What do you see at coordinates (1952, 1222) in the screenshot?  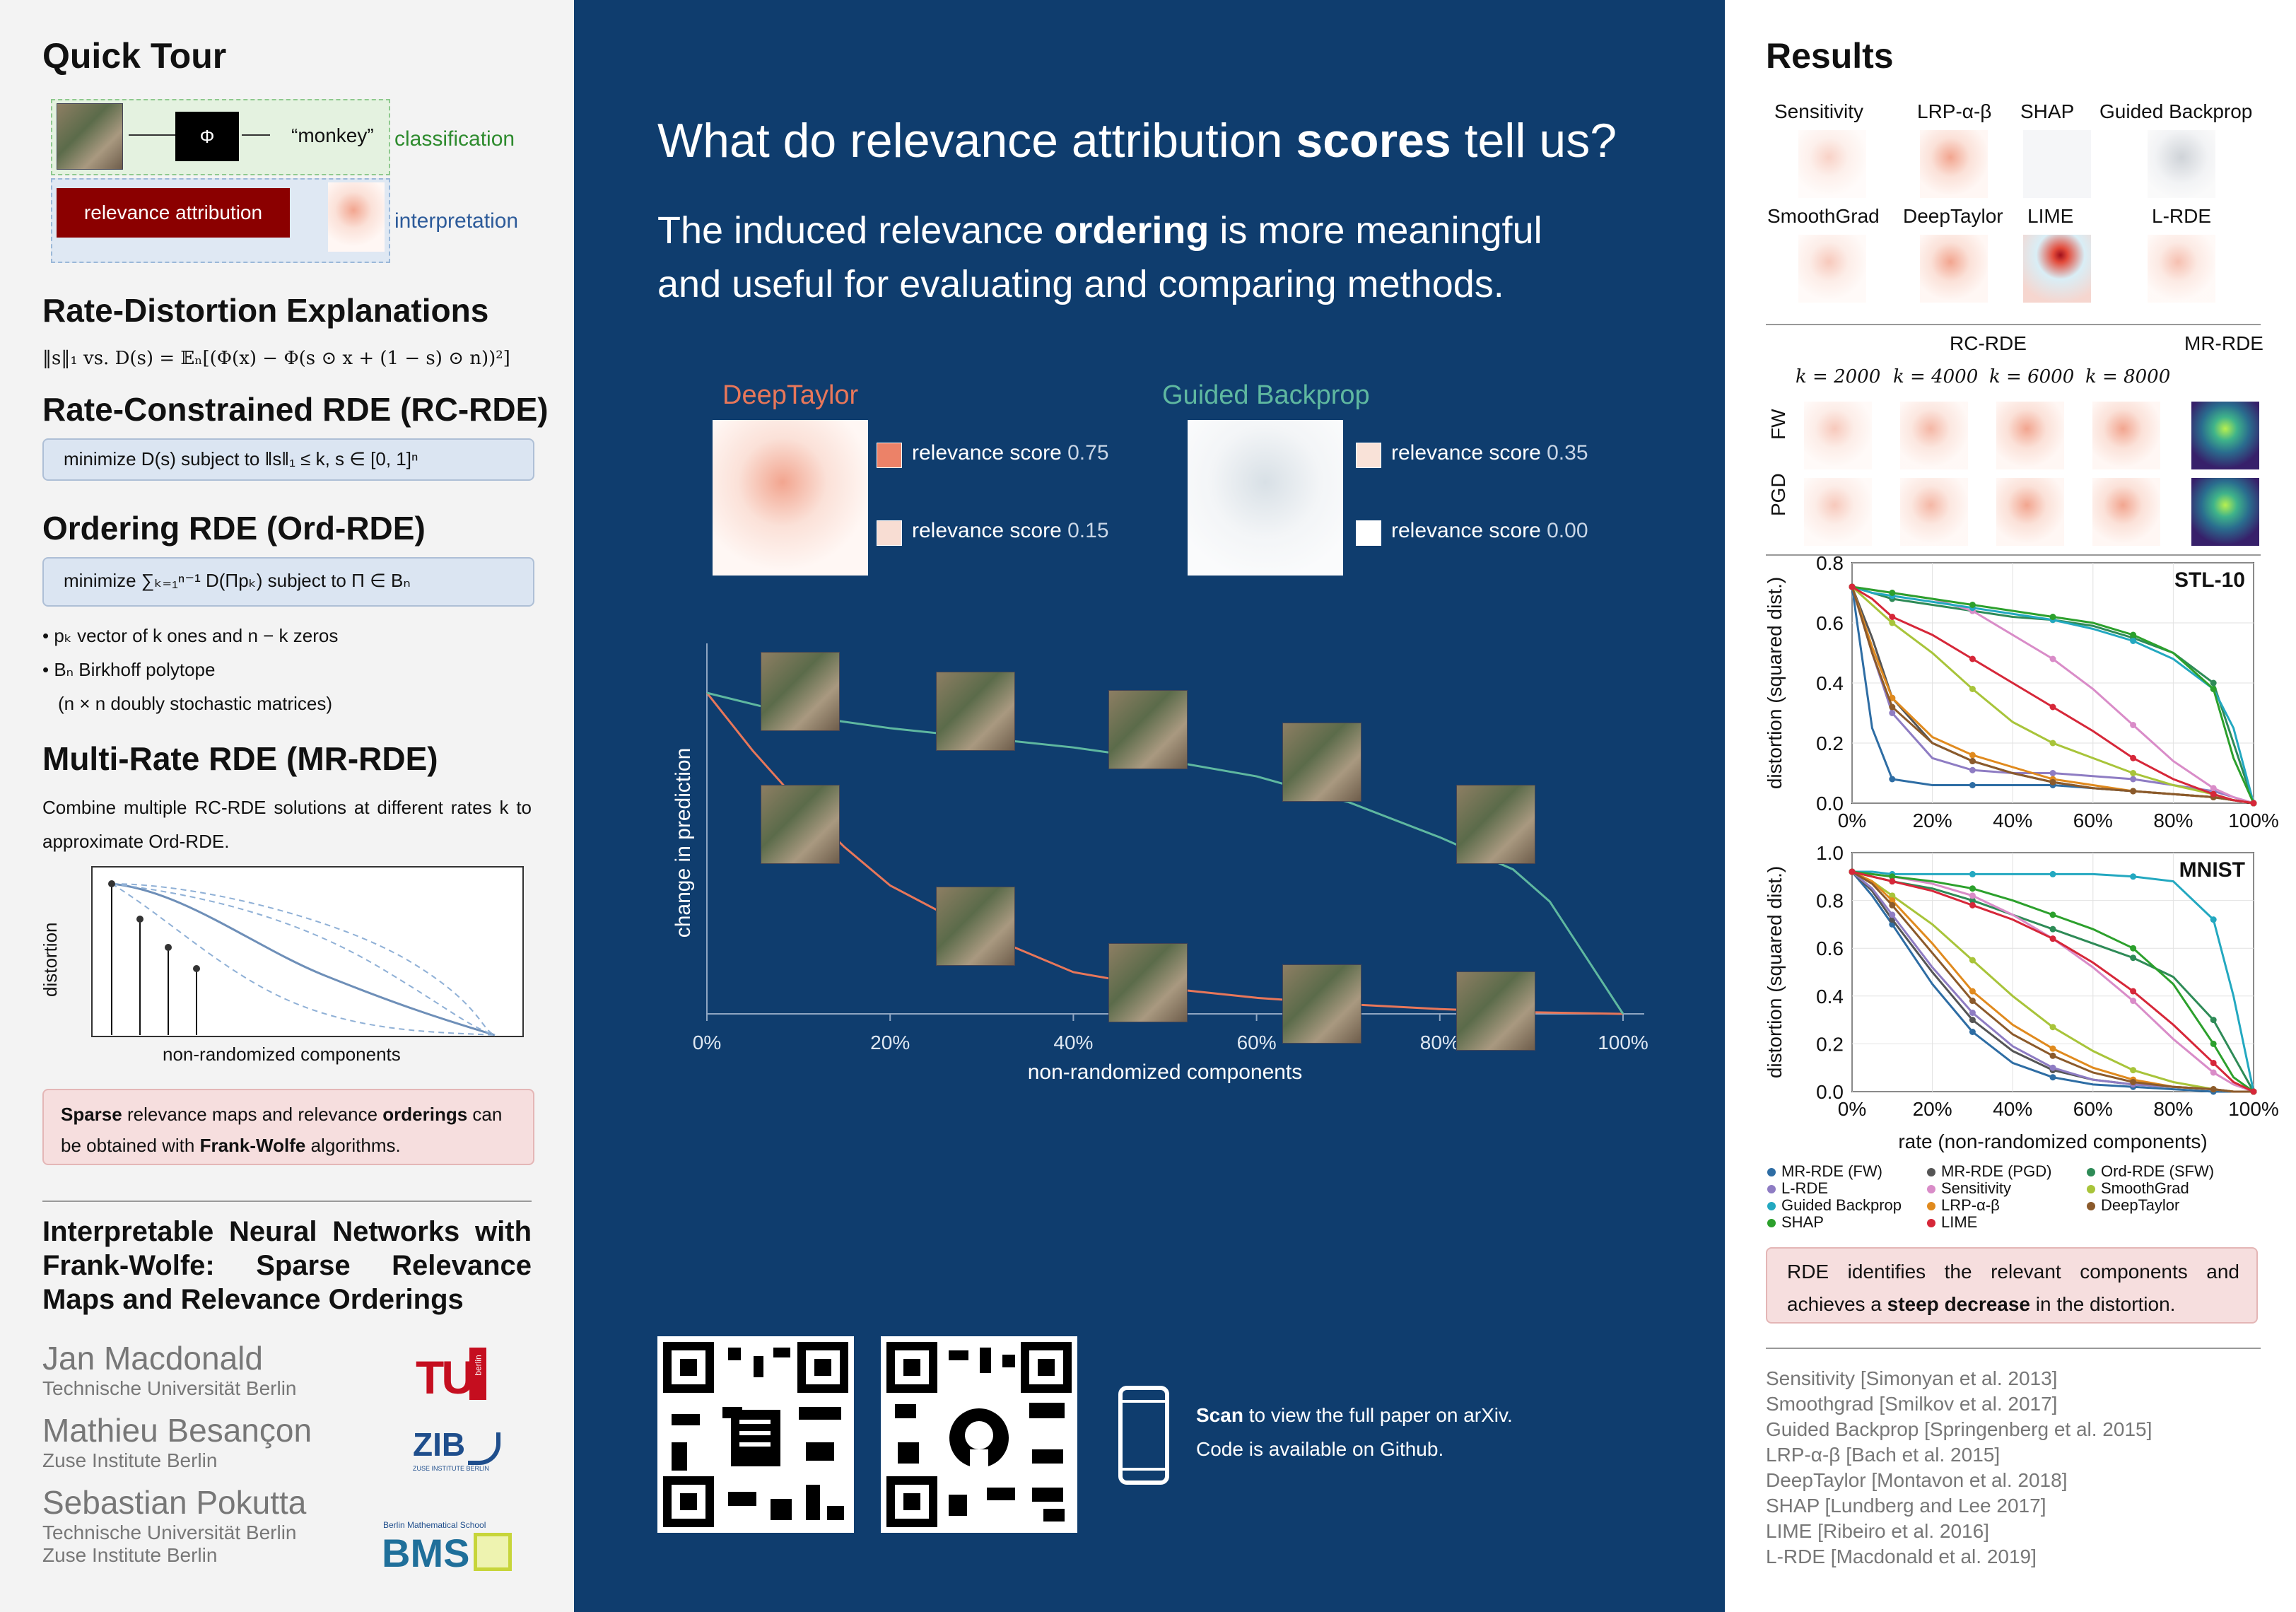 I see `legend-item: LIME` at bounding box center [1952, 1222].